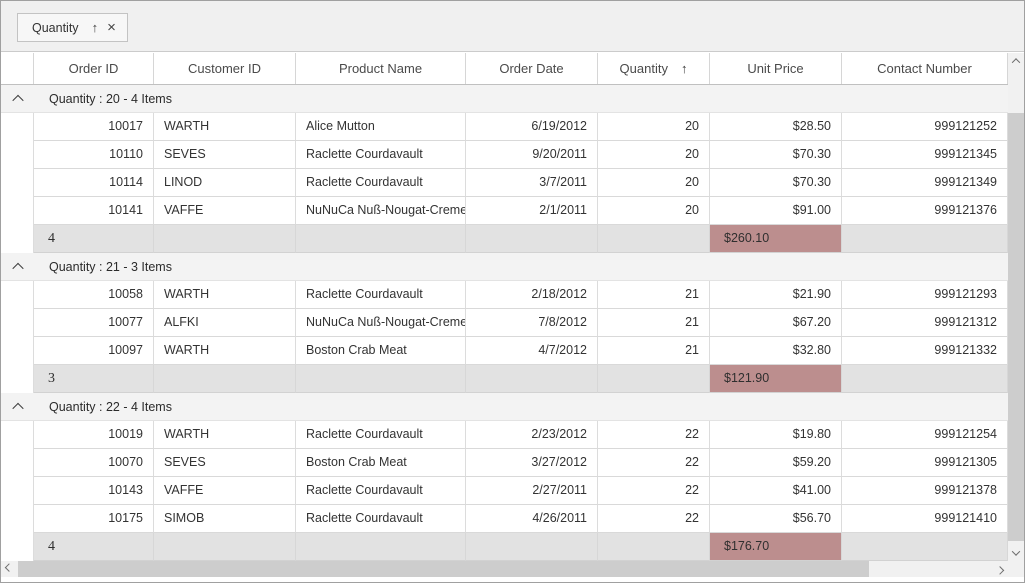  What do you see at coordinates (225, 323) in the screenshot?
I see `cell-customer-id: ALFKI` at bounding box center [225, 323].